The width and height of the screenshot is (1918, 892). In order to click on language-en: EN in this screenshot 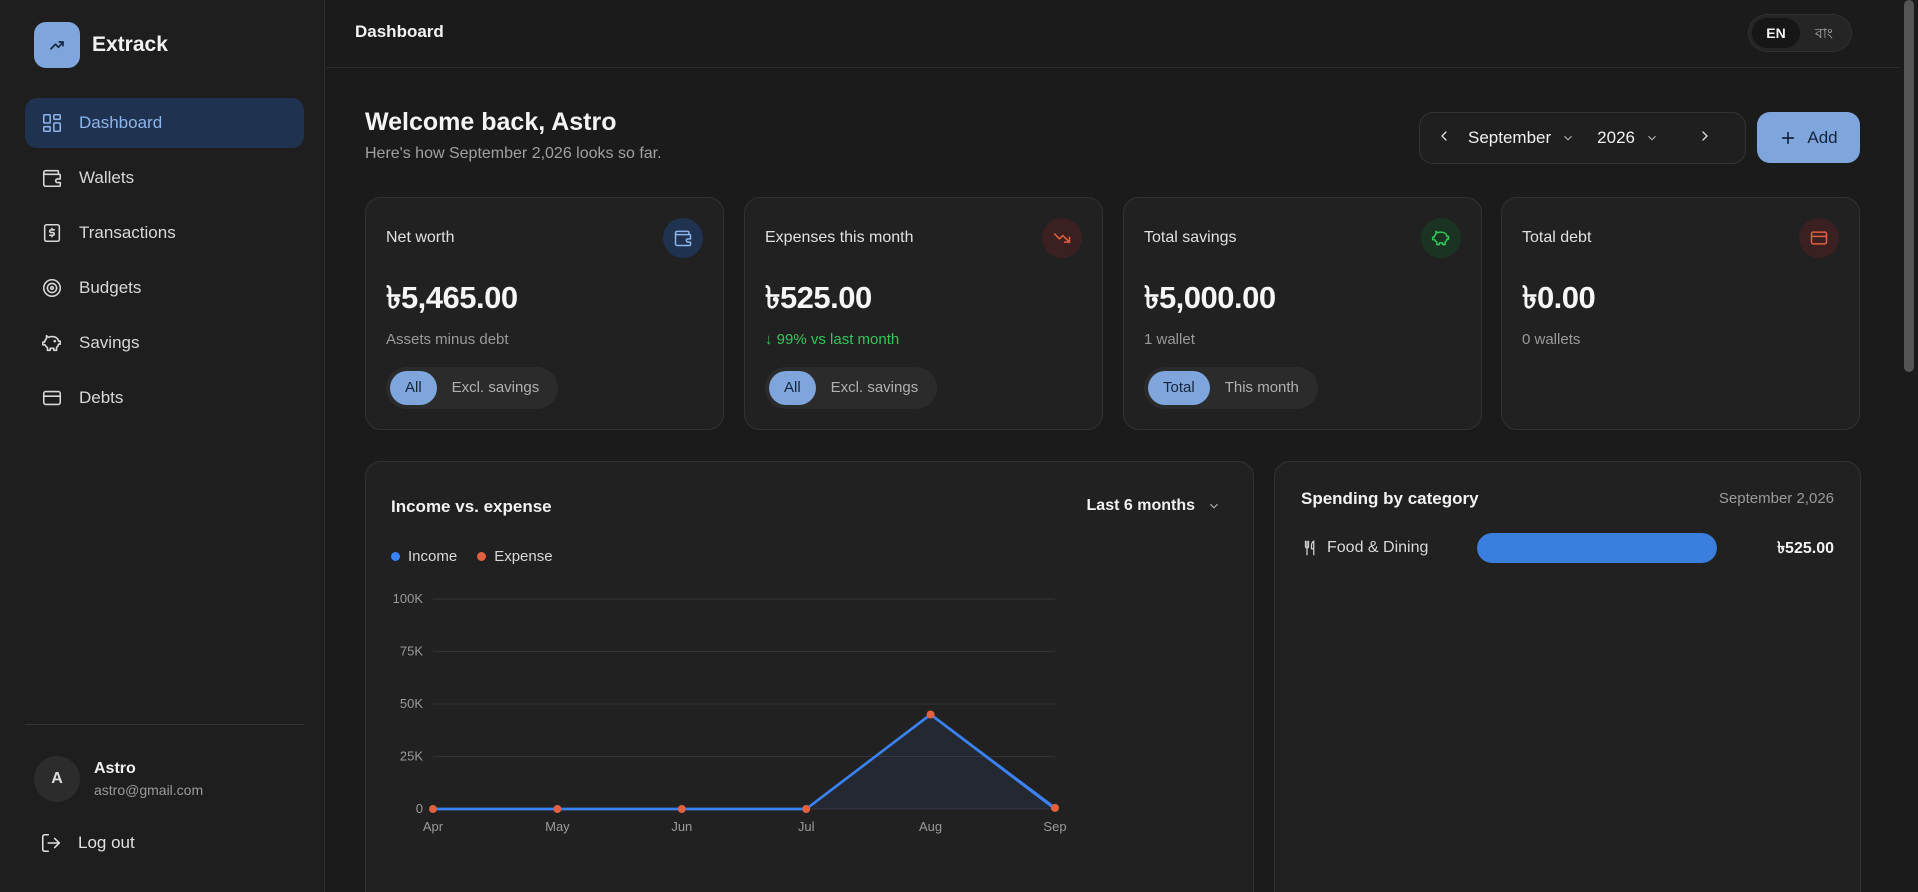, I will do `click(1776, 33)`.